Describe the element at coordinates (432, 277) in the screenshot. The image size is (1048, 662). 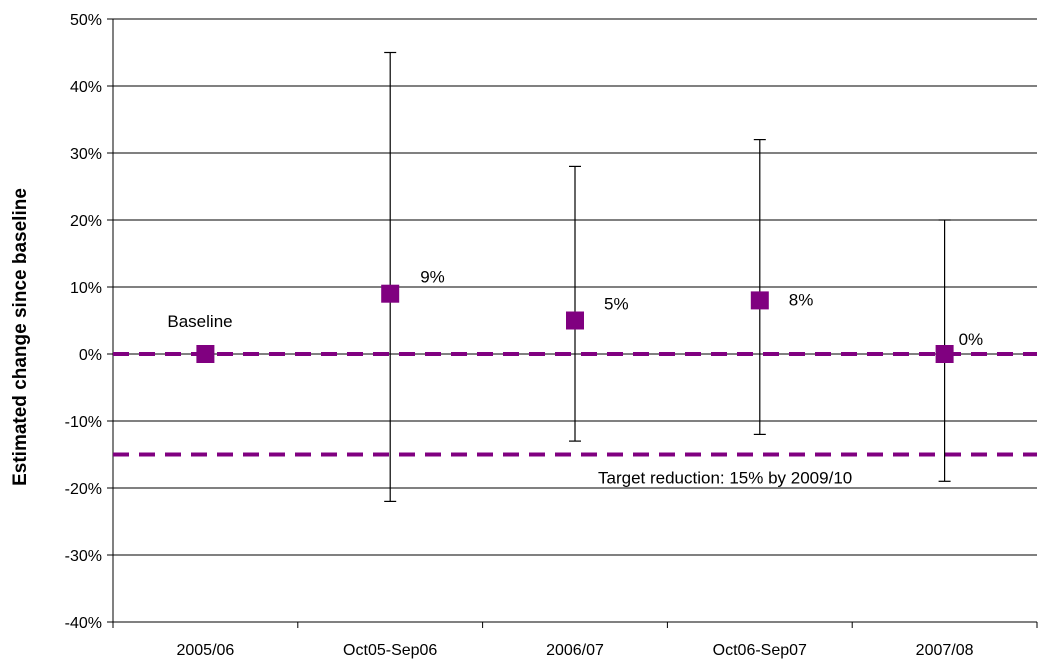
I see `data-label: 9%` at that location.